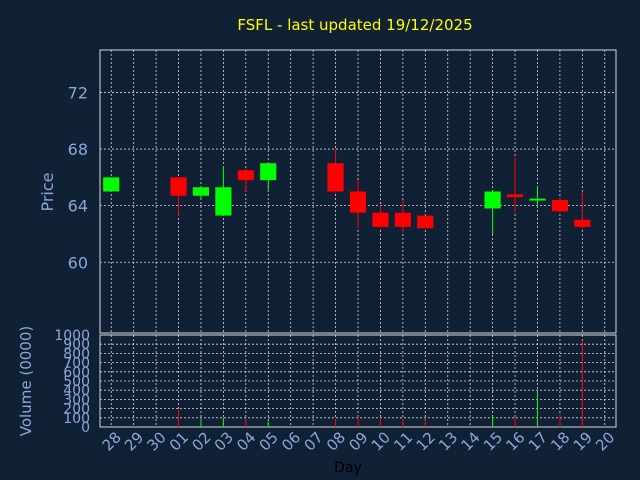  I want to click on volume-y-tick-label: 900, so click(76, 345).